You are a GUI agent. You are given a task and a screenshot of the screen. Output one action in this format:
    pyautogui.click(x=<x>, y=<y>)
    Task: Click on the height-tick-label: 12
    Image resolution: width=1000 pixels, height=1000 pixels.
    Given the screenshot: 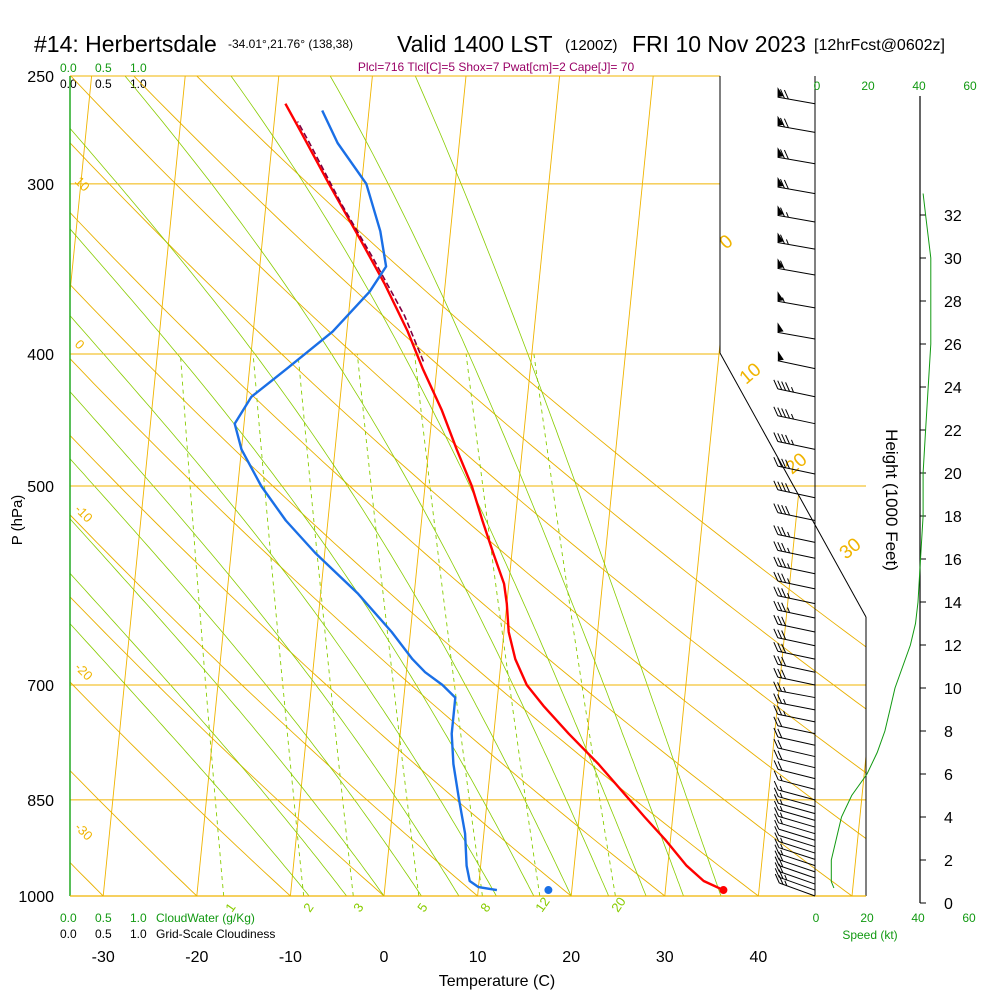 What is the action you would take?
    pyautogui.click(x=953, y=646)
    